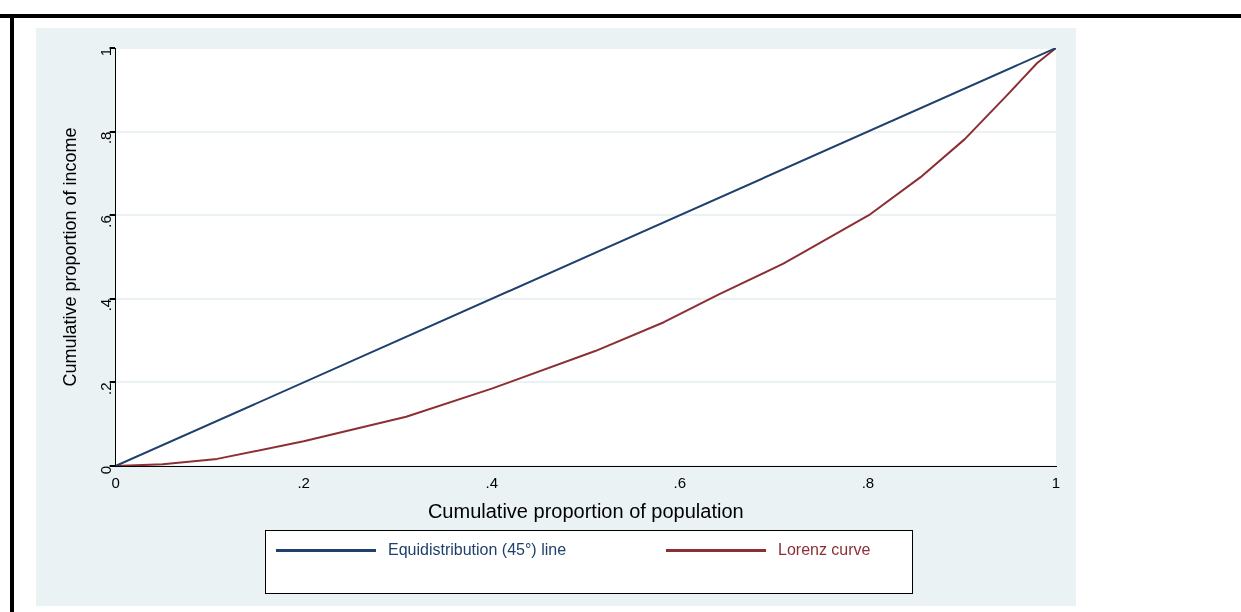 The image size is (1241, 612). What do you see at coordinates (105, 138) in the screenshot?
I see `y-tick-label: .8` at bounding box center [105, 138].